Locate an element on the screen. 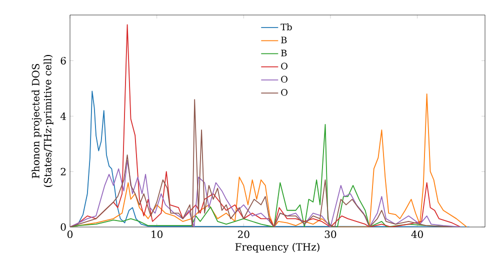  x-tick-label: 10 is located at coordinates (157, 234).